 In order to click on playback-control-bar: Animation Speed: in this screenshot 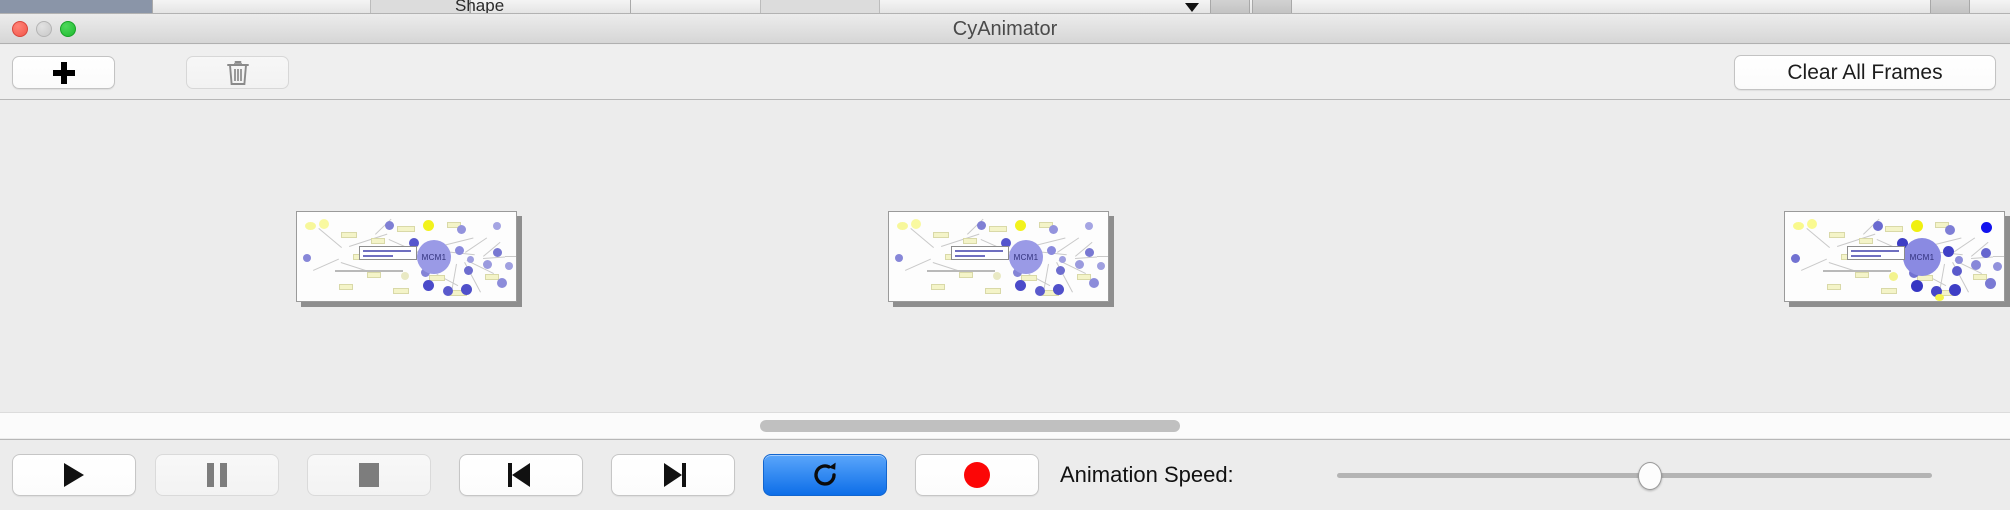, I will do `click(1005, 474)`.